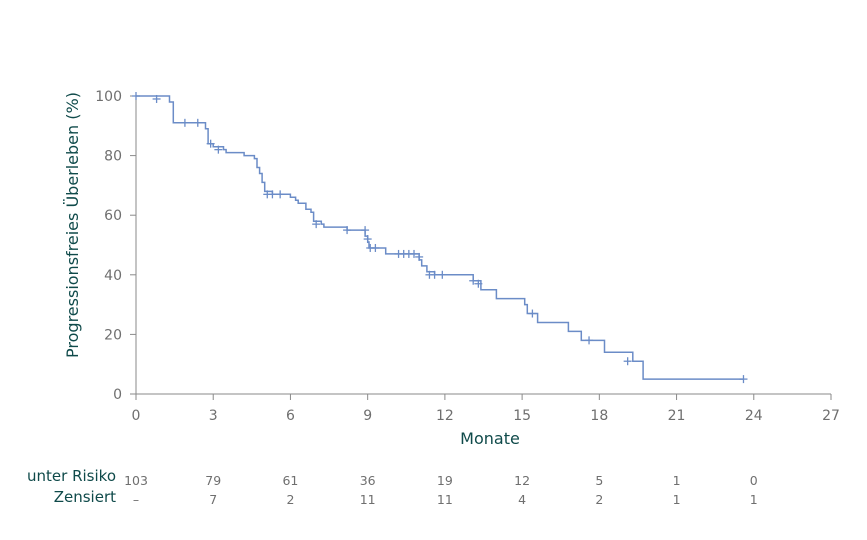  What do you see at coordinates (445, 416) in the screenshot?
I see `x-tick-label: 12` at bounding box center [445, 416].